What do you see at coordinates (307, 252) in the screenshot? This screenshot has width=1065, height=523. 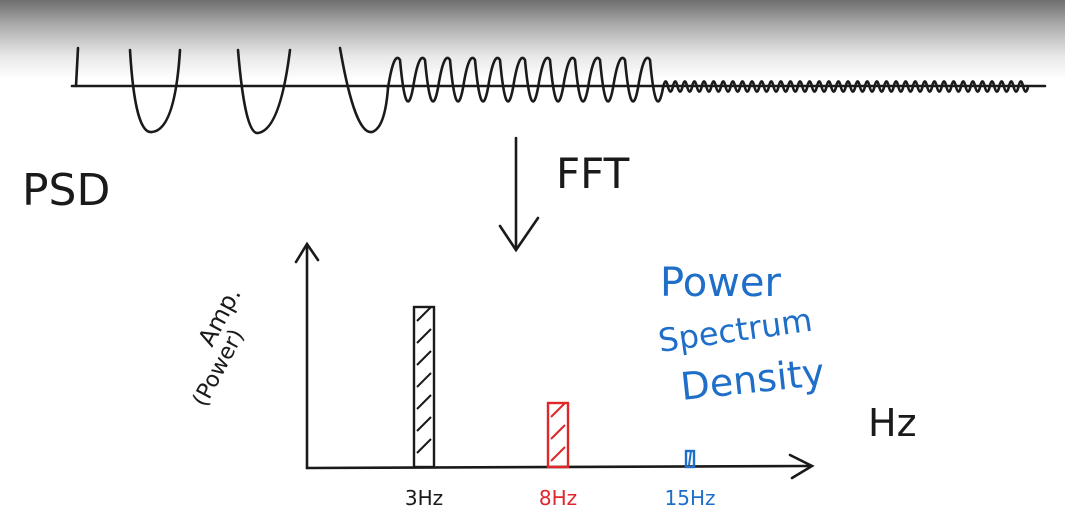 I see `y-axis-arrowhead` at bounding box center [307, 252].